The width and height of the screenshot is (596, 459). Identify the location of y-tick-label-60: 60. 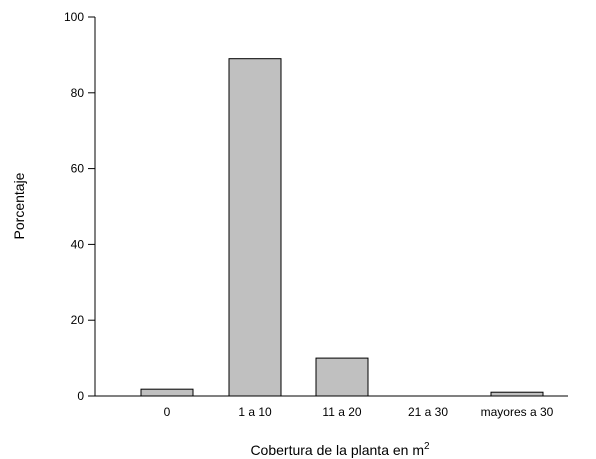
(78, 169).